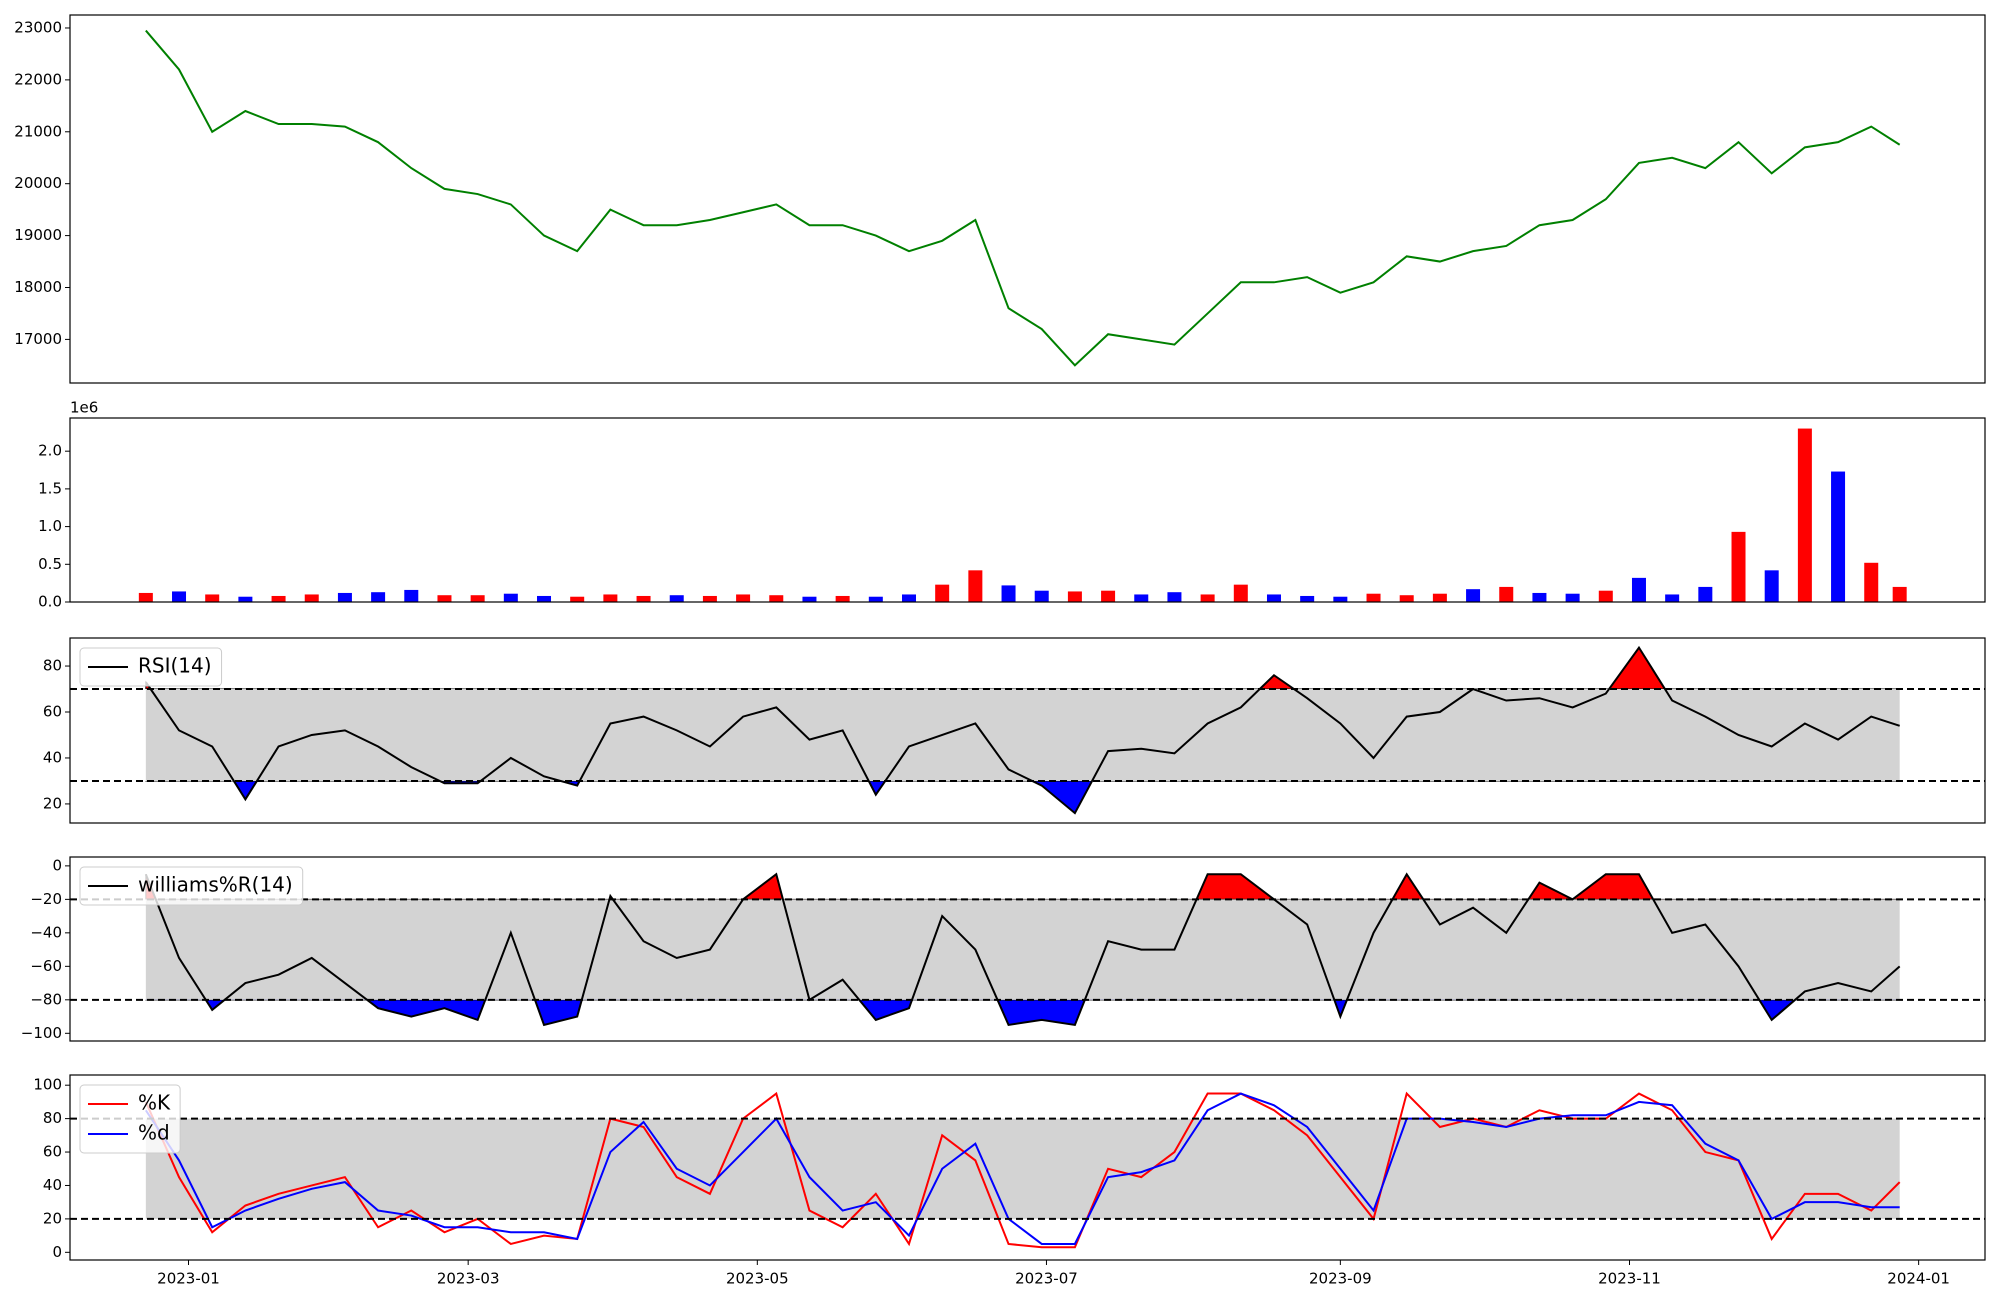 This screenshot has height=1300, width=2000. What do you see at coordinates (154, 1103) in the screenshot?
I see `legend-label: %K` at bounding box center [154, 1103].